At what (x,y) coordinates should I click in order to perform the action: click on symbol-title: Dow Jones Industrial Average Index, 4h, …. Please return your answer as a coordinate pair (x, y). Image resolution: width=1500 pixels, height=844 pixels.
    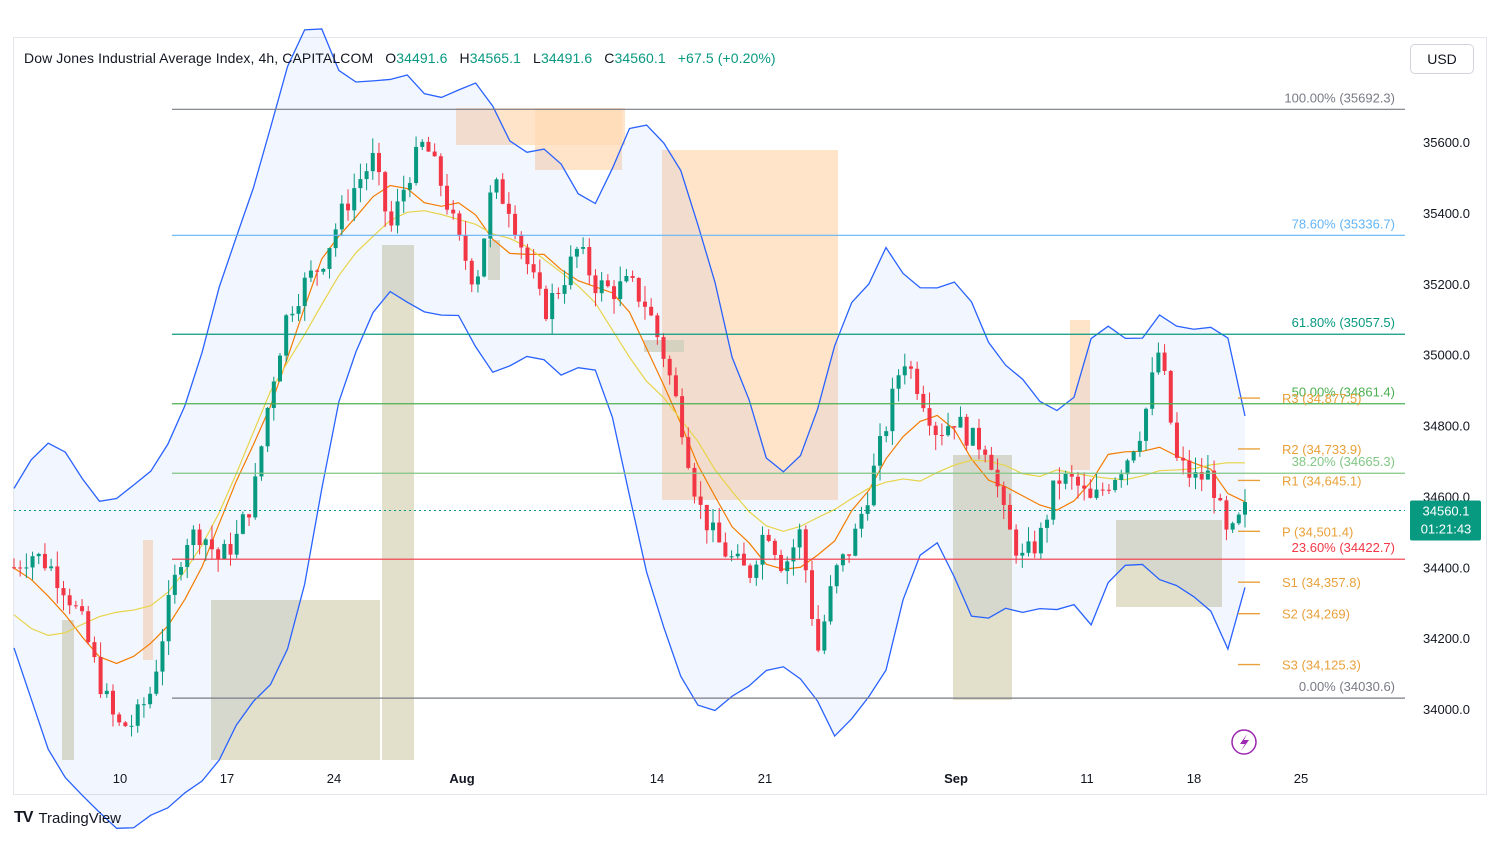
    Looking at the image, I should click on (199, 58).